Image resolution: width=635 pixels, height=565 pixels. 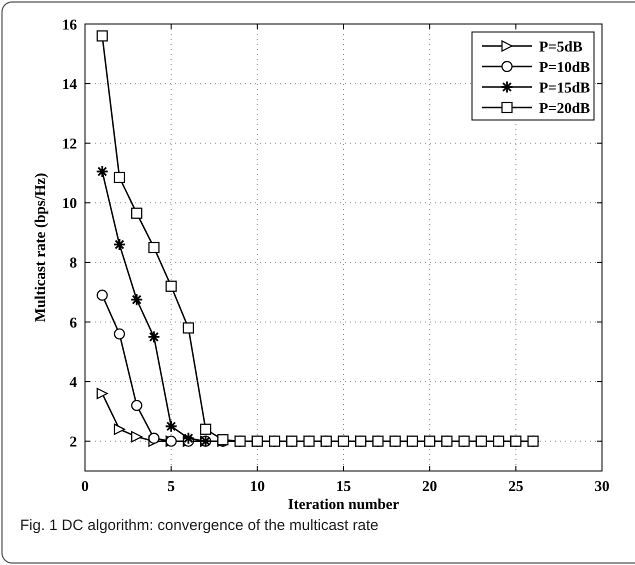 I want to click on x-tick-label: 5, so click(x=171, y=487).